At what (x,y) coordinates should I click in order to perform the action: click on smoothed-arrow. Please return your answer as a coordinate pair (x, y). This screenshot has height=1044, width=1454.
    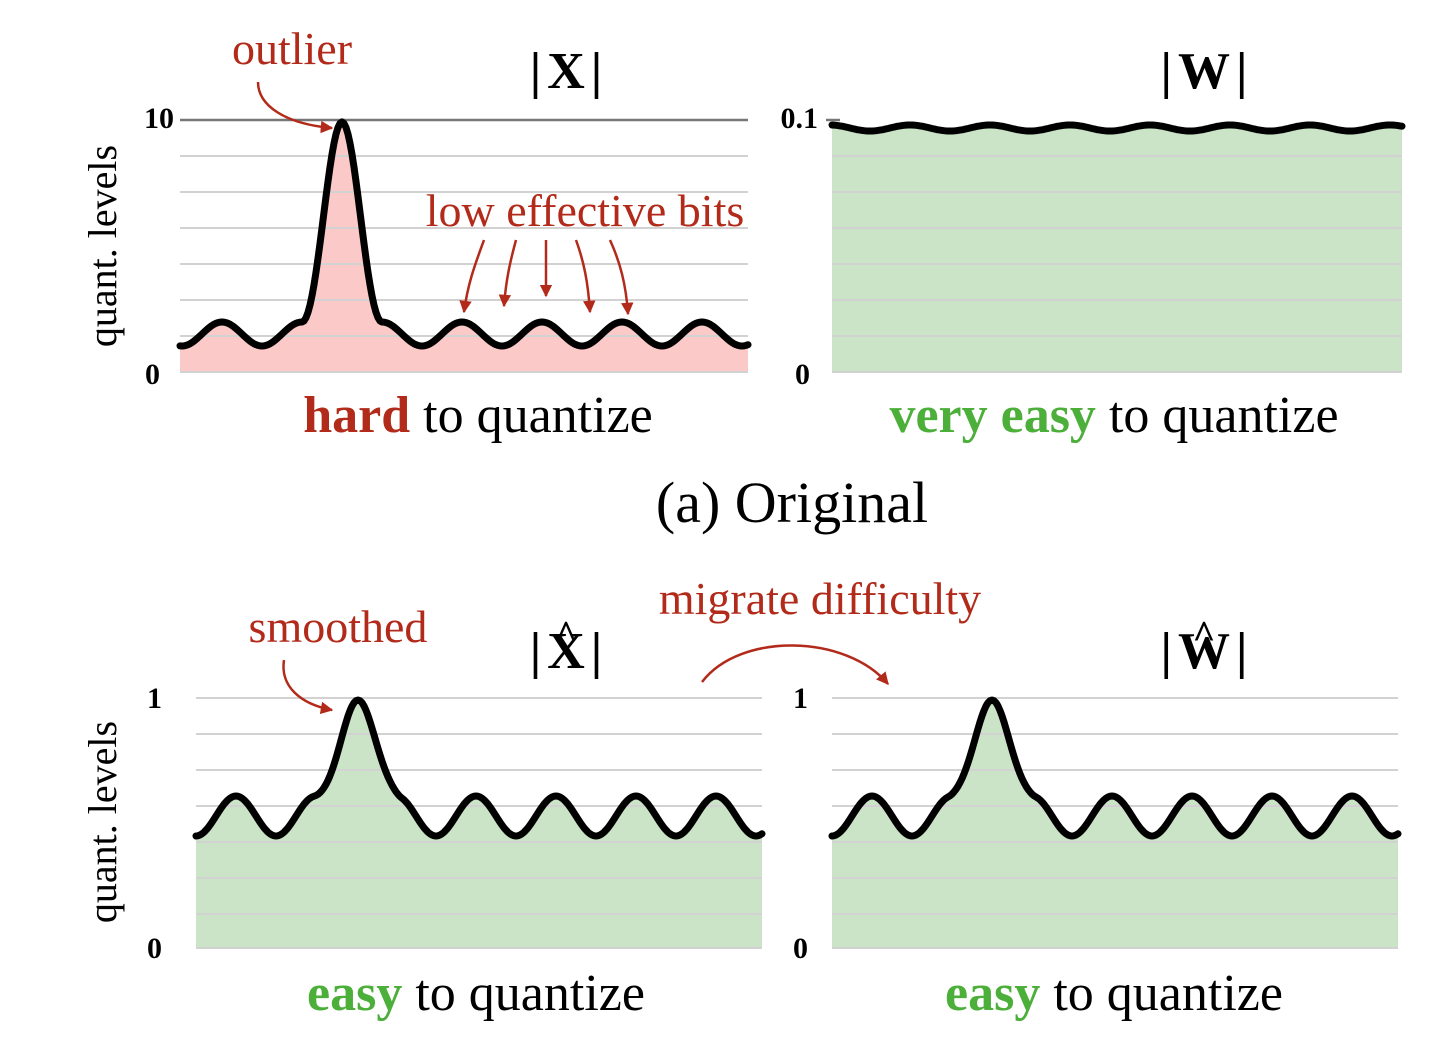
    Looking at the image, I should click on (308, 687).